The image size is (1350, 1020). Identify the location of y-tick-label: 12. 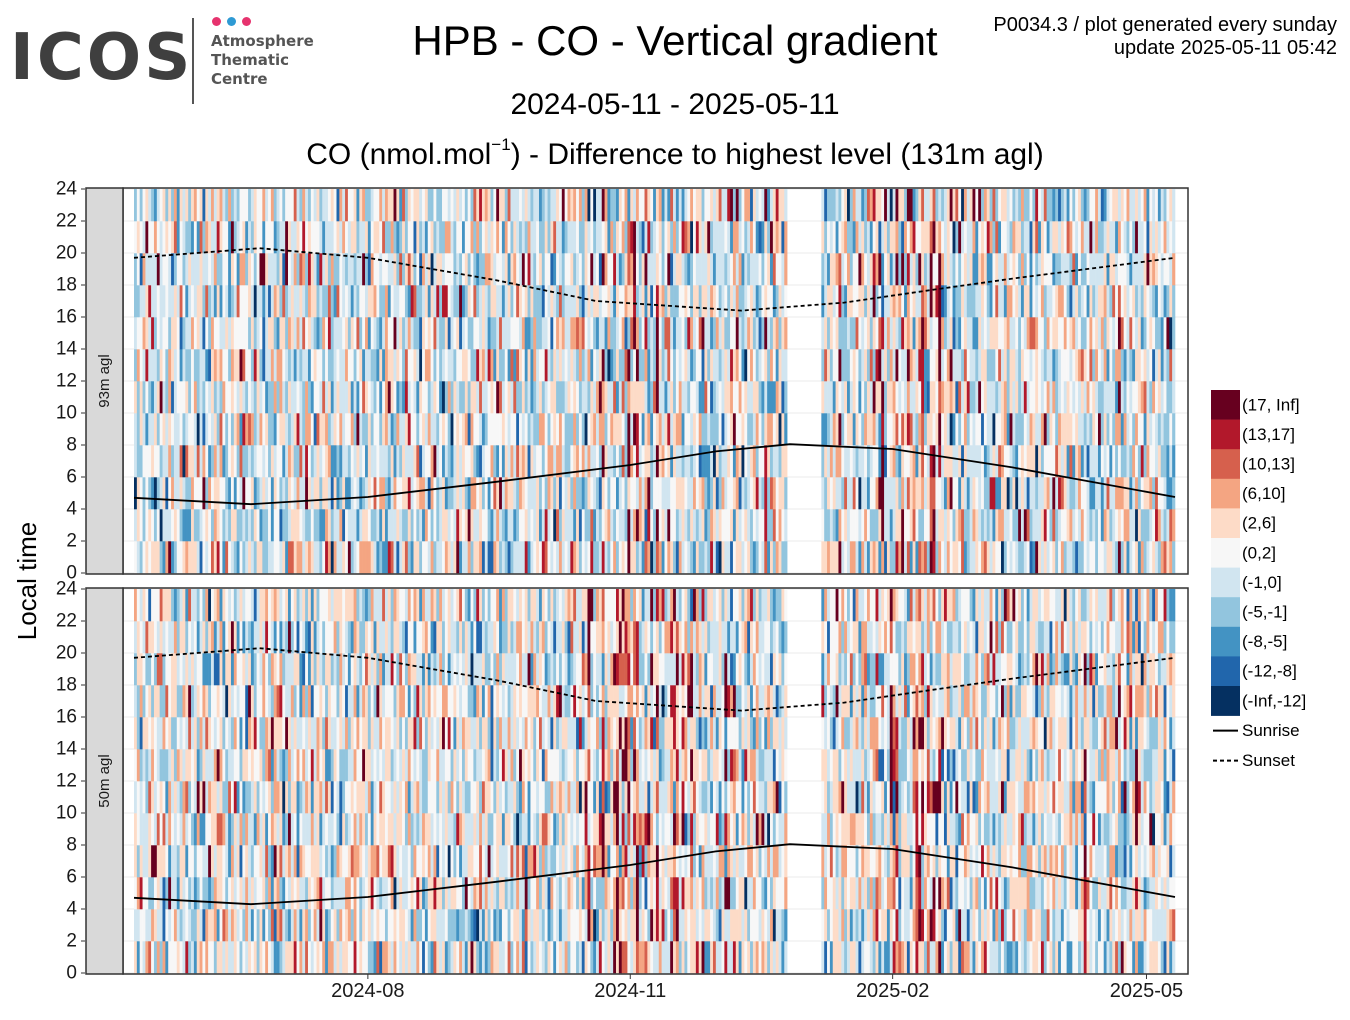
(66, 381).